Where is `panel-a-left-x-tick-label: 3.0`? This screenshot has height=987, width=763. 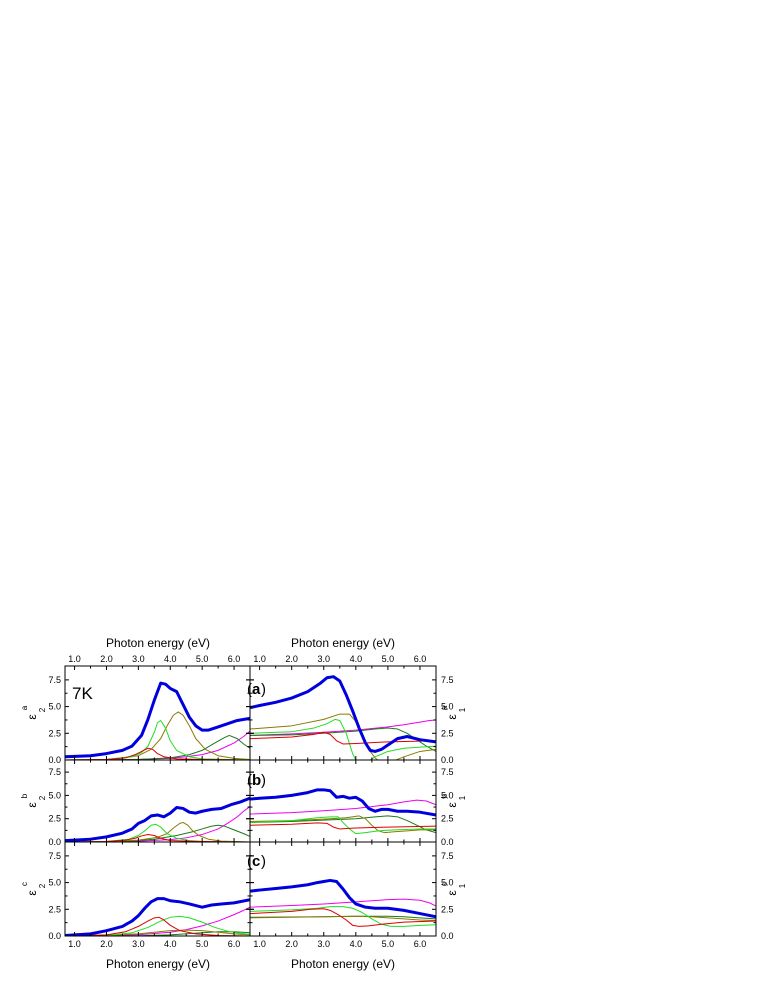
panel-a-left-x-tick-label: 3.0 is located at coordinates (138, 659).